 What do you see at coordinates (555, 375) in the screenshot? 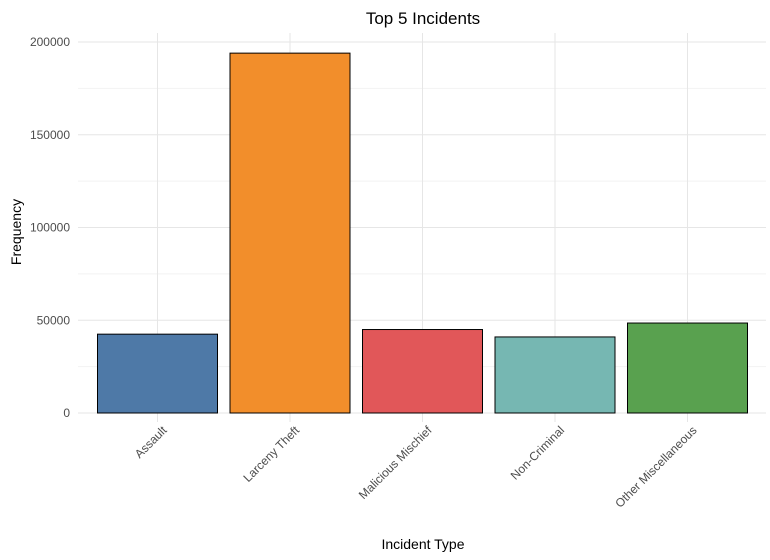
I see `bar-non-criminal` at bounding box center [555, 375].